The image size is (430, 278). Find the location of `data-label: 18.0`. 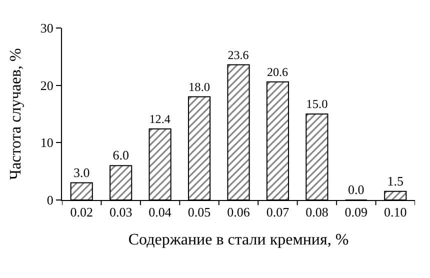

data-label: 18.0 is located at coordinates (199, 87).